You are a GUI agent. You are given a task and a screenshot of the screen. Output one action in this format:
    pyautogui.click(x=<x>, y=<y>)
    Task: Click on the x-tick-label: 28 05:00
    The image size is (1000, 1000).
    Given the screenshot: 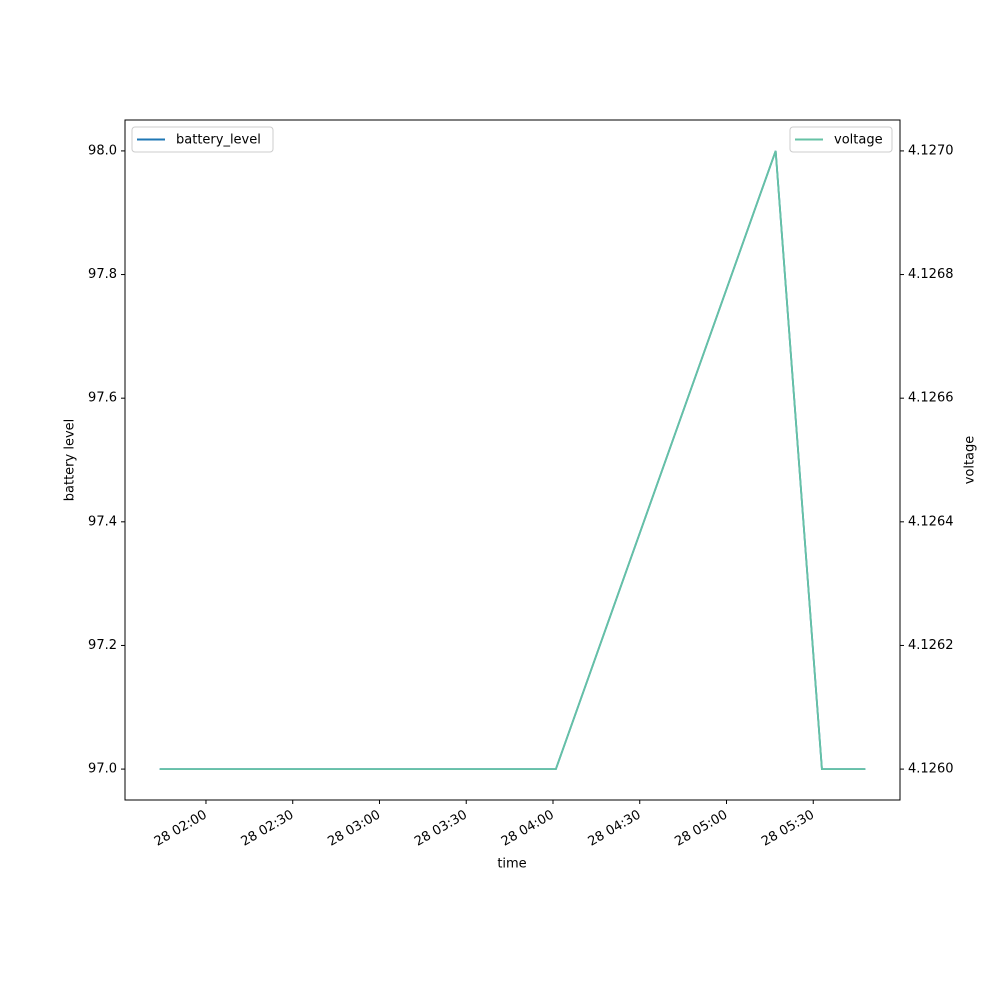 What is the action you would take?
    pyautogui.click(x=701, y=829)
    